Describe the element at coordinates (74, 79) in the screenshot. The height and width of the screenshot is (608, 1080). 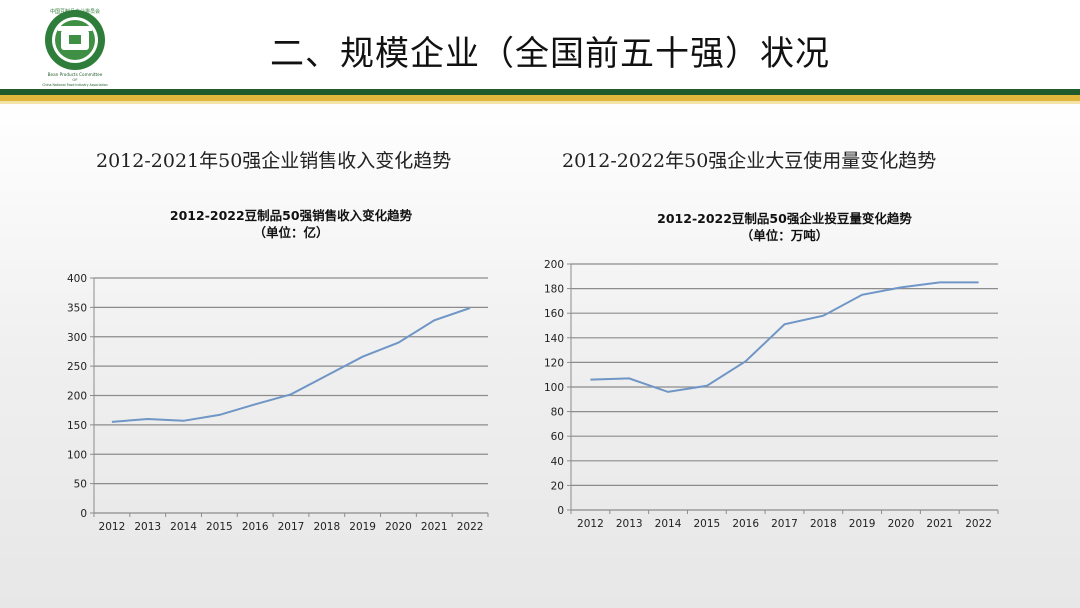
I see `logo-text-of: OF` at that location.